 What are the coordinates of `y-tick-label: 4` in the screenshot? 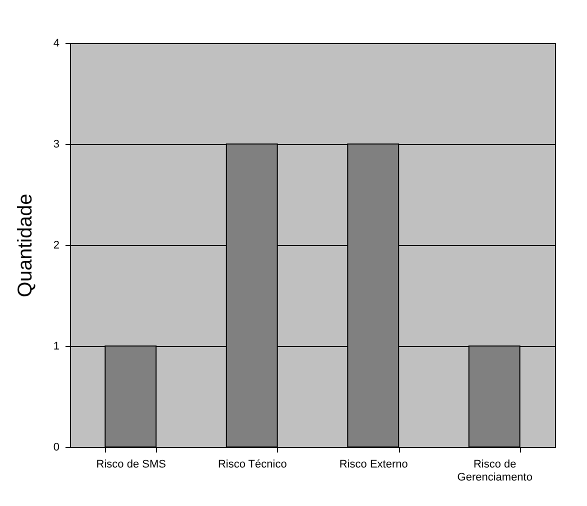 It's located at (56, 44).